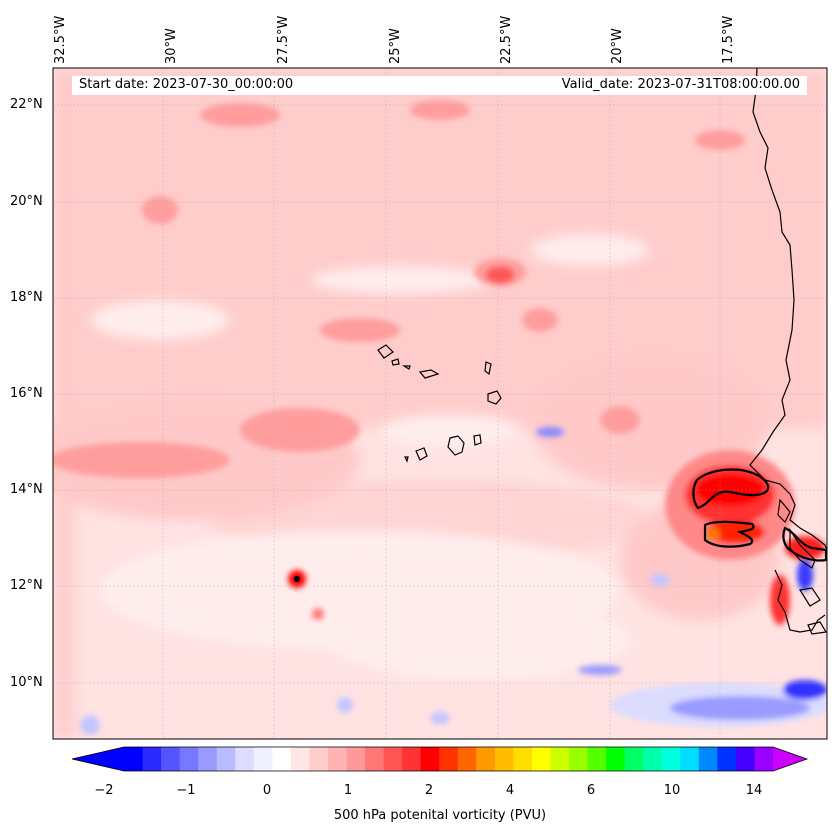  What do you see at coordinates (171, 46) in the screenshot?
I see `lon-label-30w: 30°W` at bounding box center [171, 46].